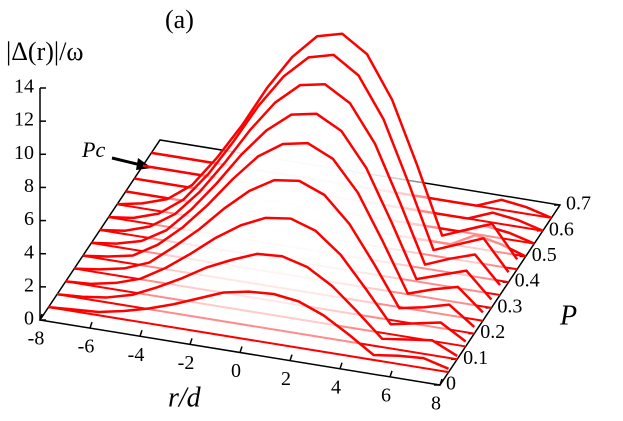 This screenshot has width=623, height=421. Describe the element at coordinates (29, 285) in the screenshot. I see `z-tick-label: 2` at that location.